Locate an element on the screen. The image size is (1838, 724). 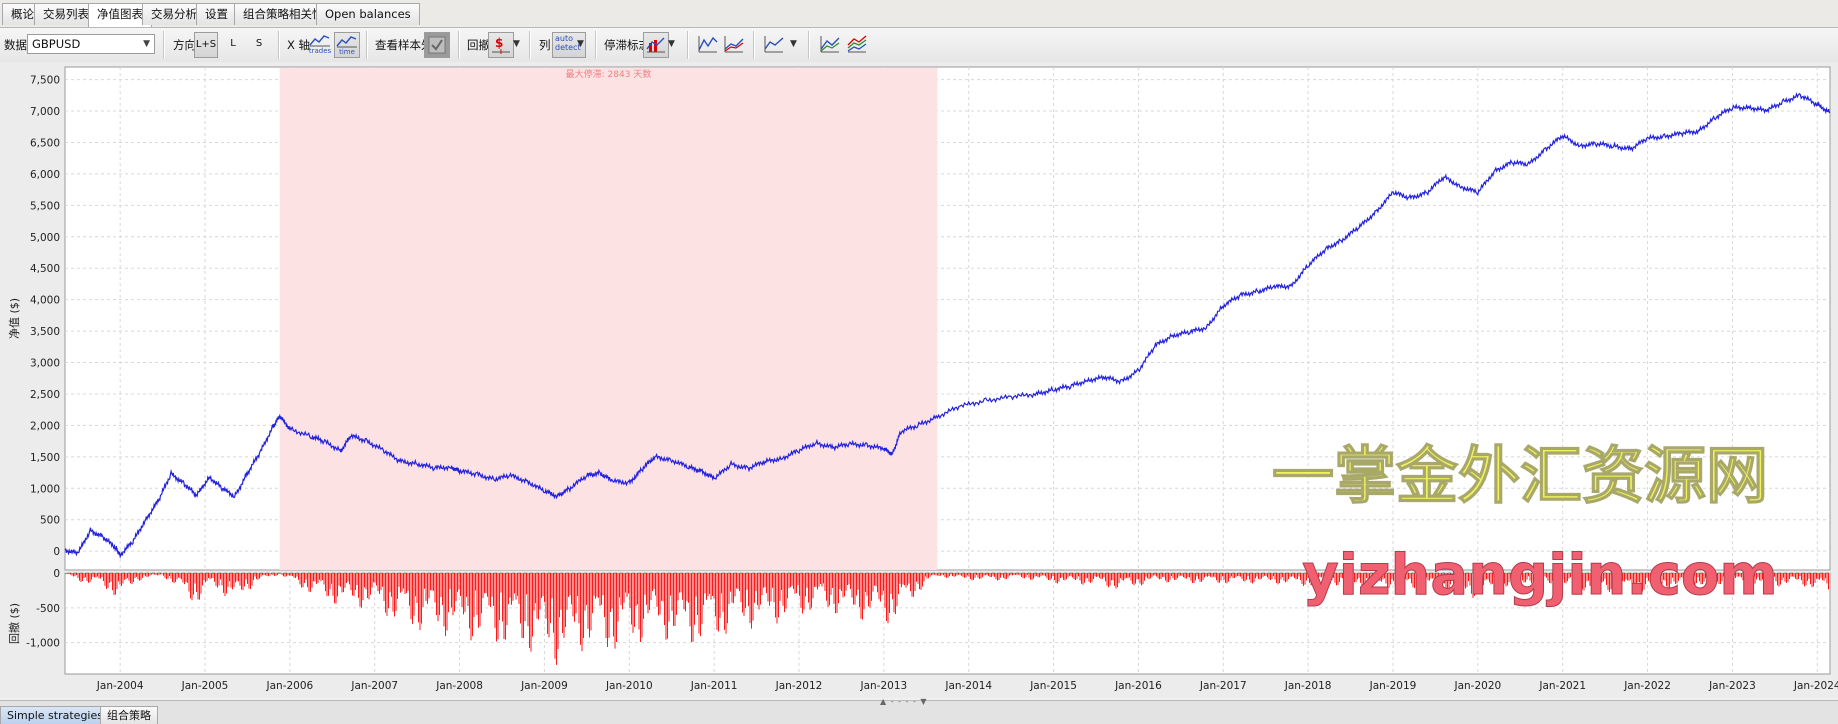
watermark: 一掌金外汇资源网 yizhangjin.com is located at coordinates (1524, 523).